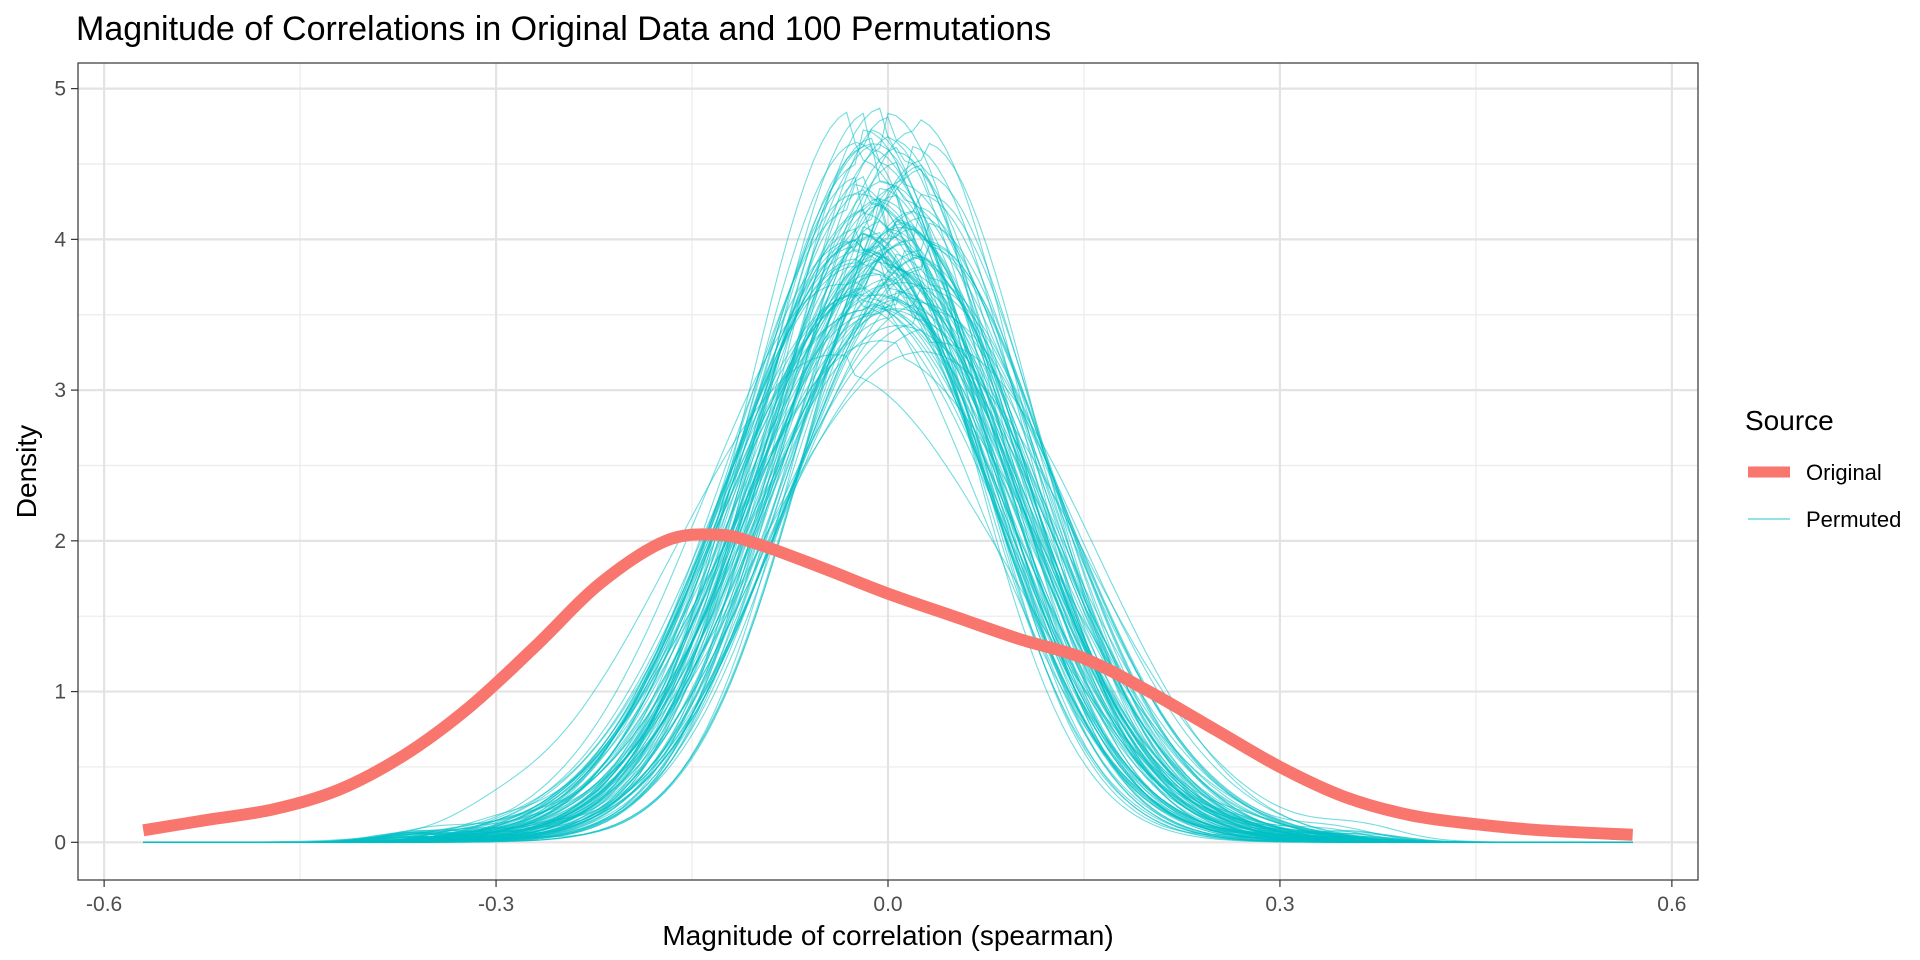 This screenshot has width=1920, height=960. I want to click on x-axis: -0.6 -0.3 0.0 0.3 0.6, so click(886, 898).